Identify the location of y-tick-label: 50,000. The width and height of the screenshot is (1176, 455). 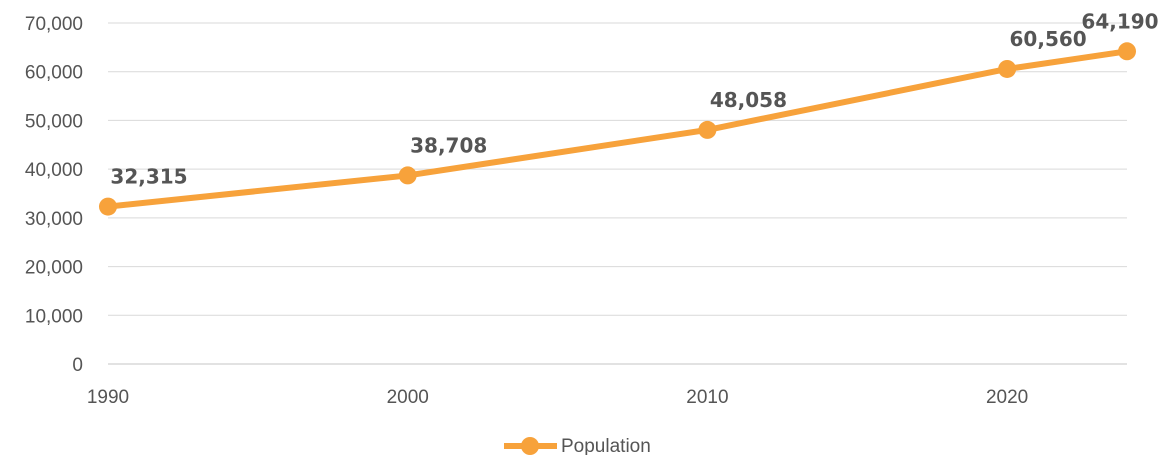
(54, 121).